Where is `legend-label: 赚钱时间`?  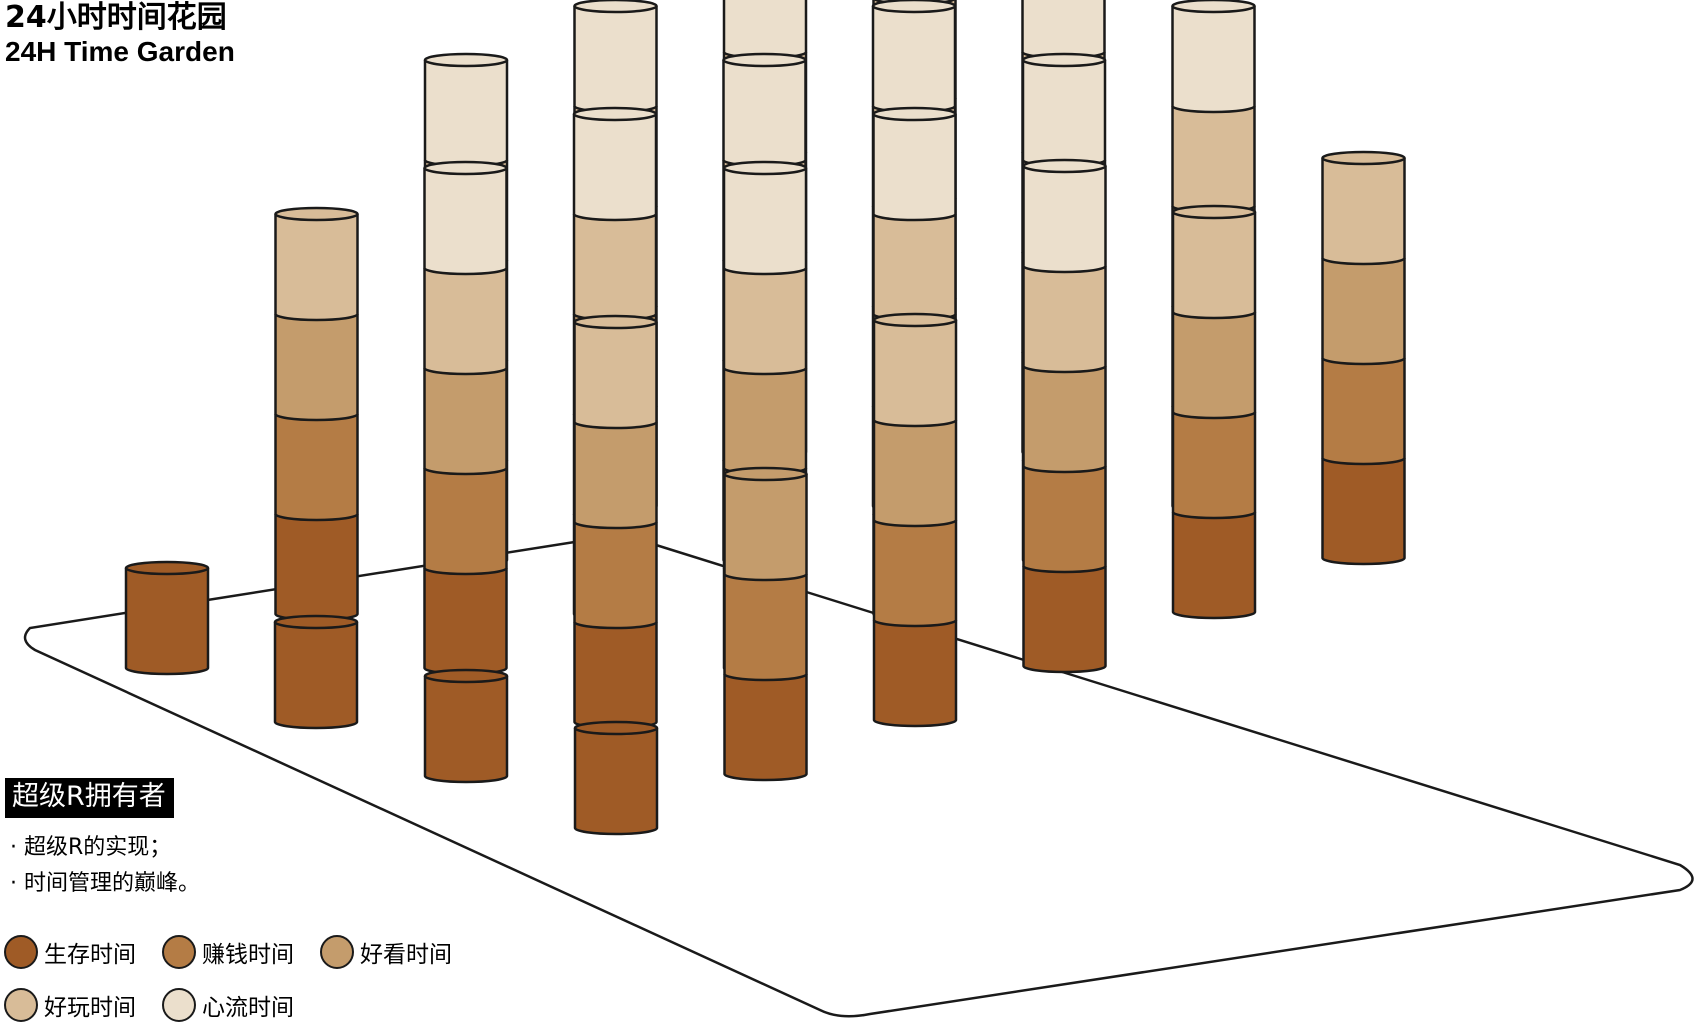 legend-label: 赚钱时间 is located at coordinates (248, 955).